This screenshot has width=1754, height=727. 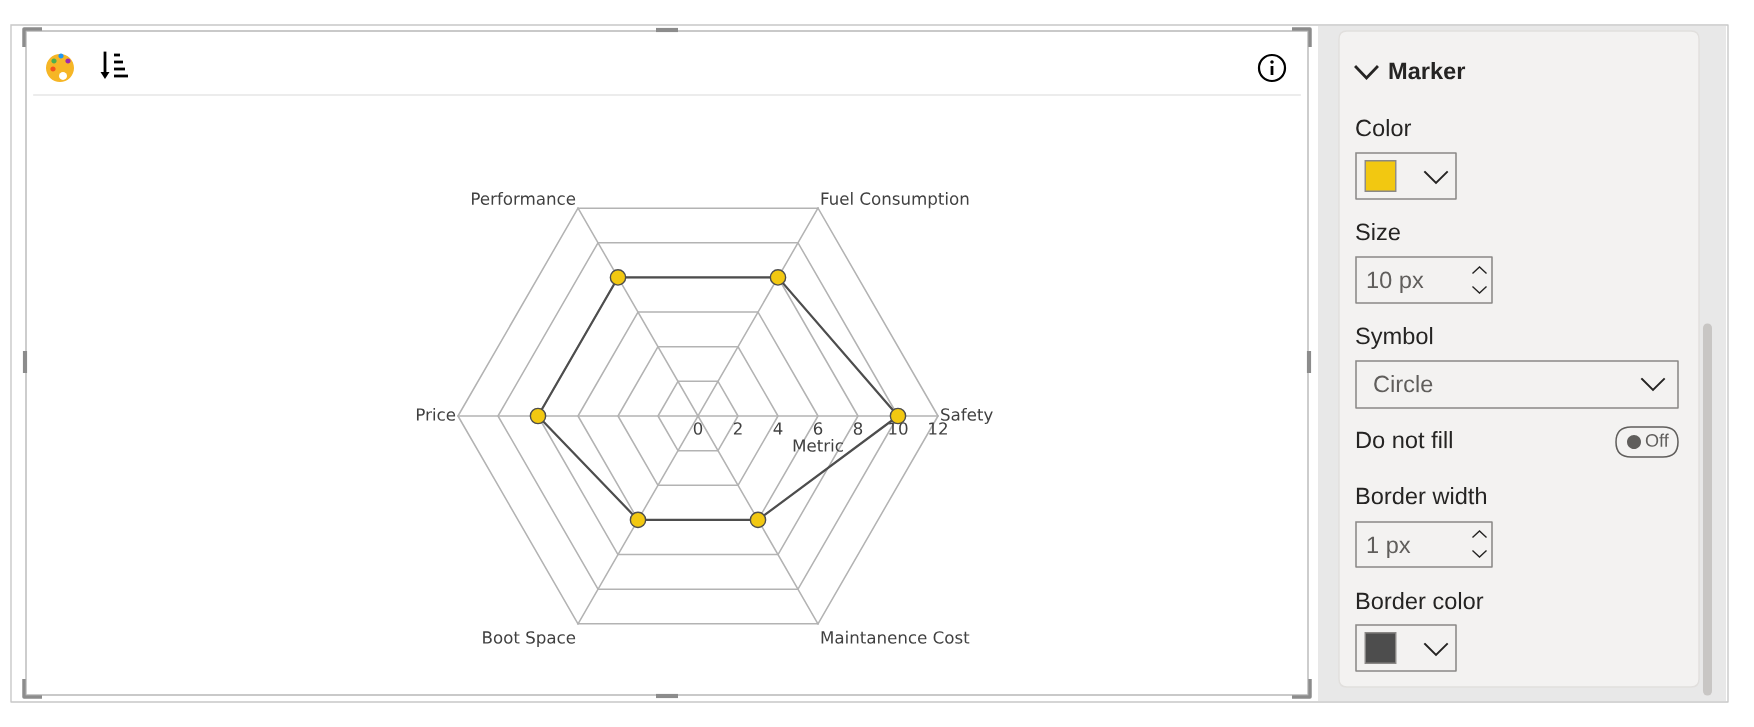 I want to click on text: 10 px, so click(x=1395, y=282).